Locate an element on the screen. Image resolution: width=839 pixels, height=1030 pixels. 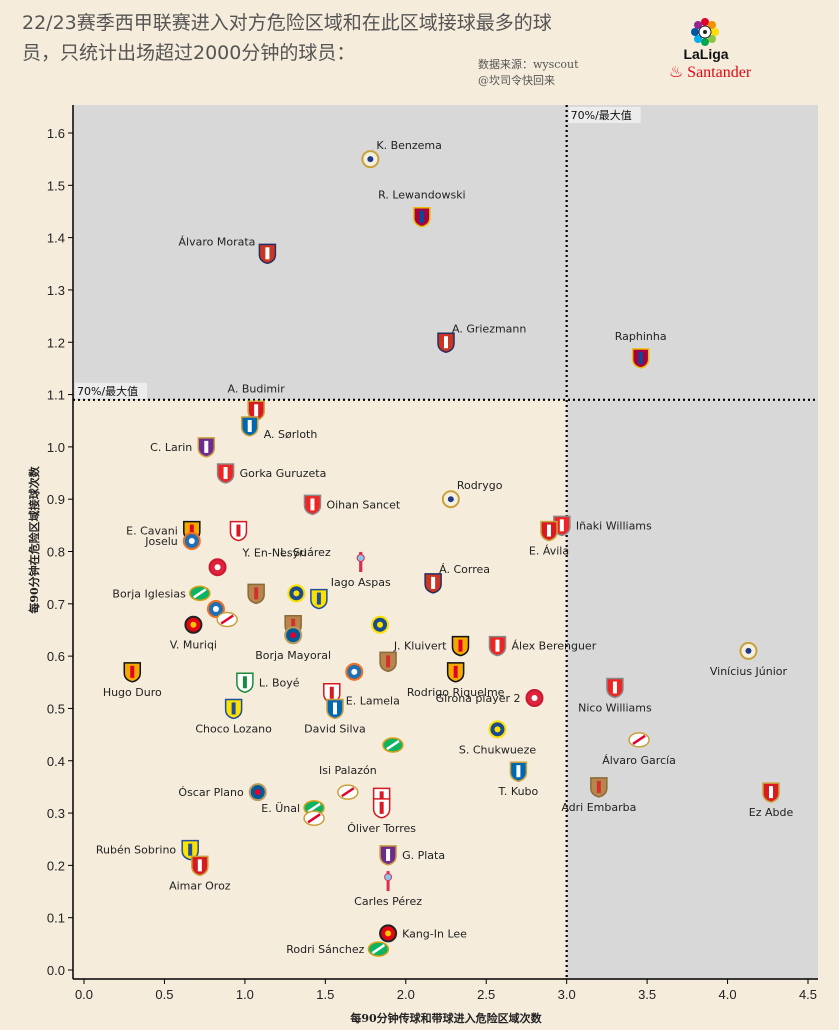
data-point: A. Budimir is located at coordinates (257, 402).